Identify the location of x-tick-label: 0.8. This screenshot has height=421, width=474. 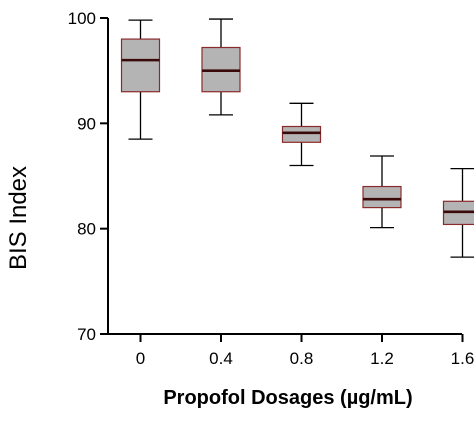
(302, 358).